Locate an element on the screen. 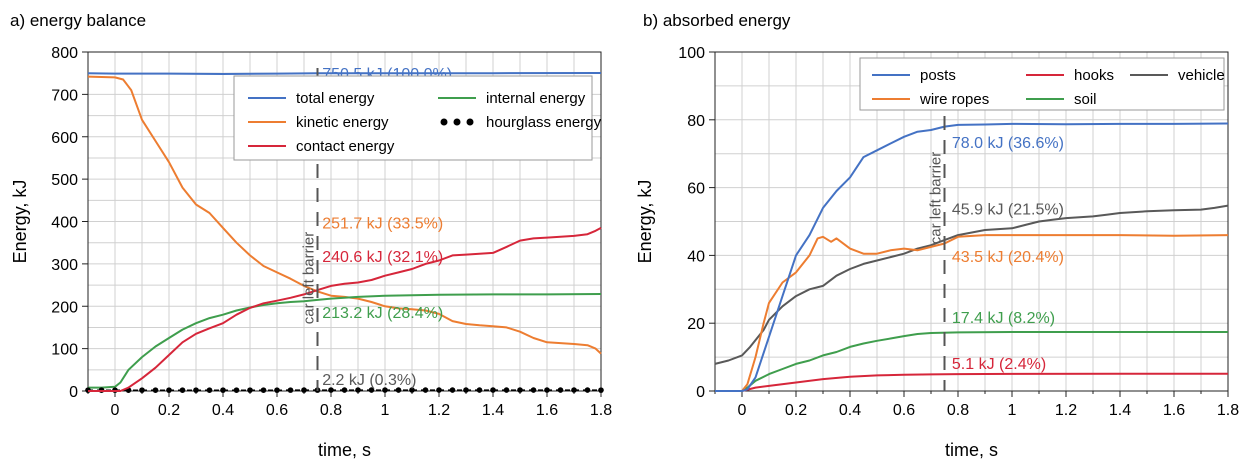 The width and height of the screenshot is (1249, 465). legend-label: wire ropes is located at coordinates (954, 99).